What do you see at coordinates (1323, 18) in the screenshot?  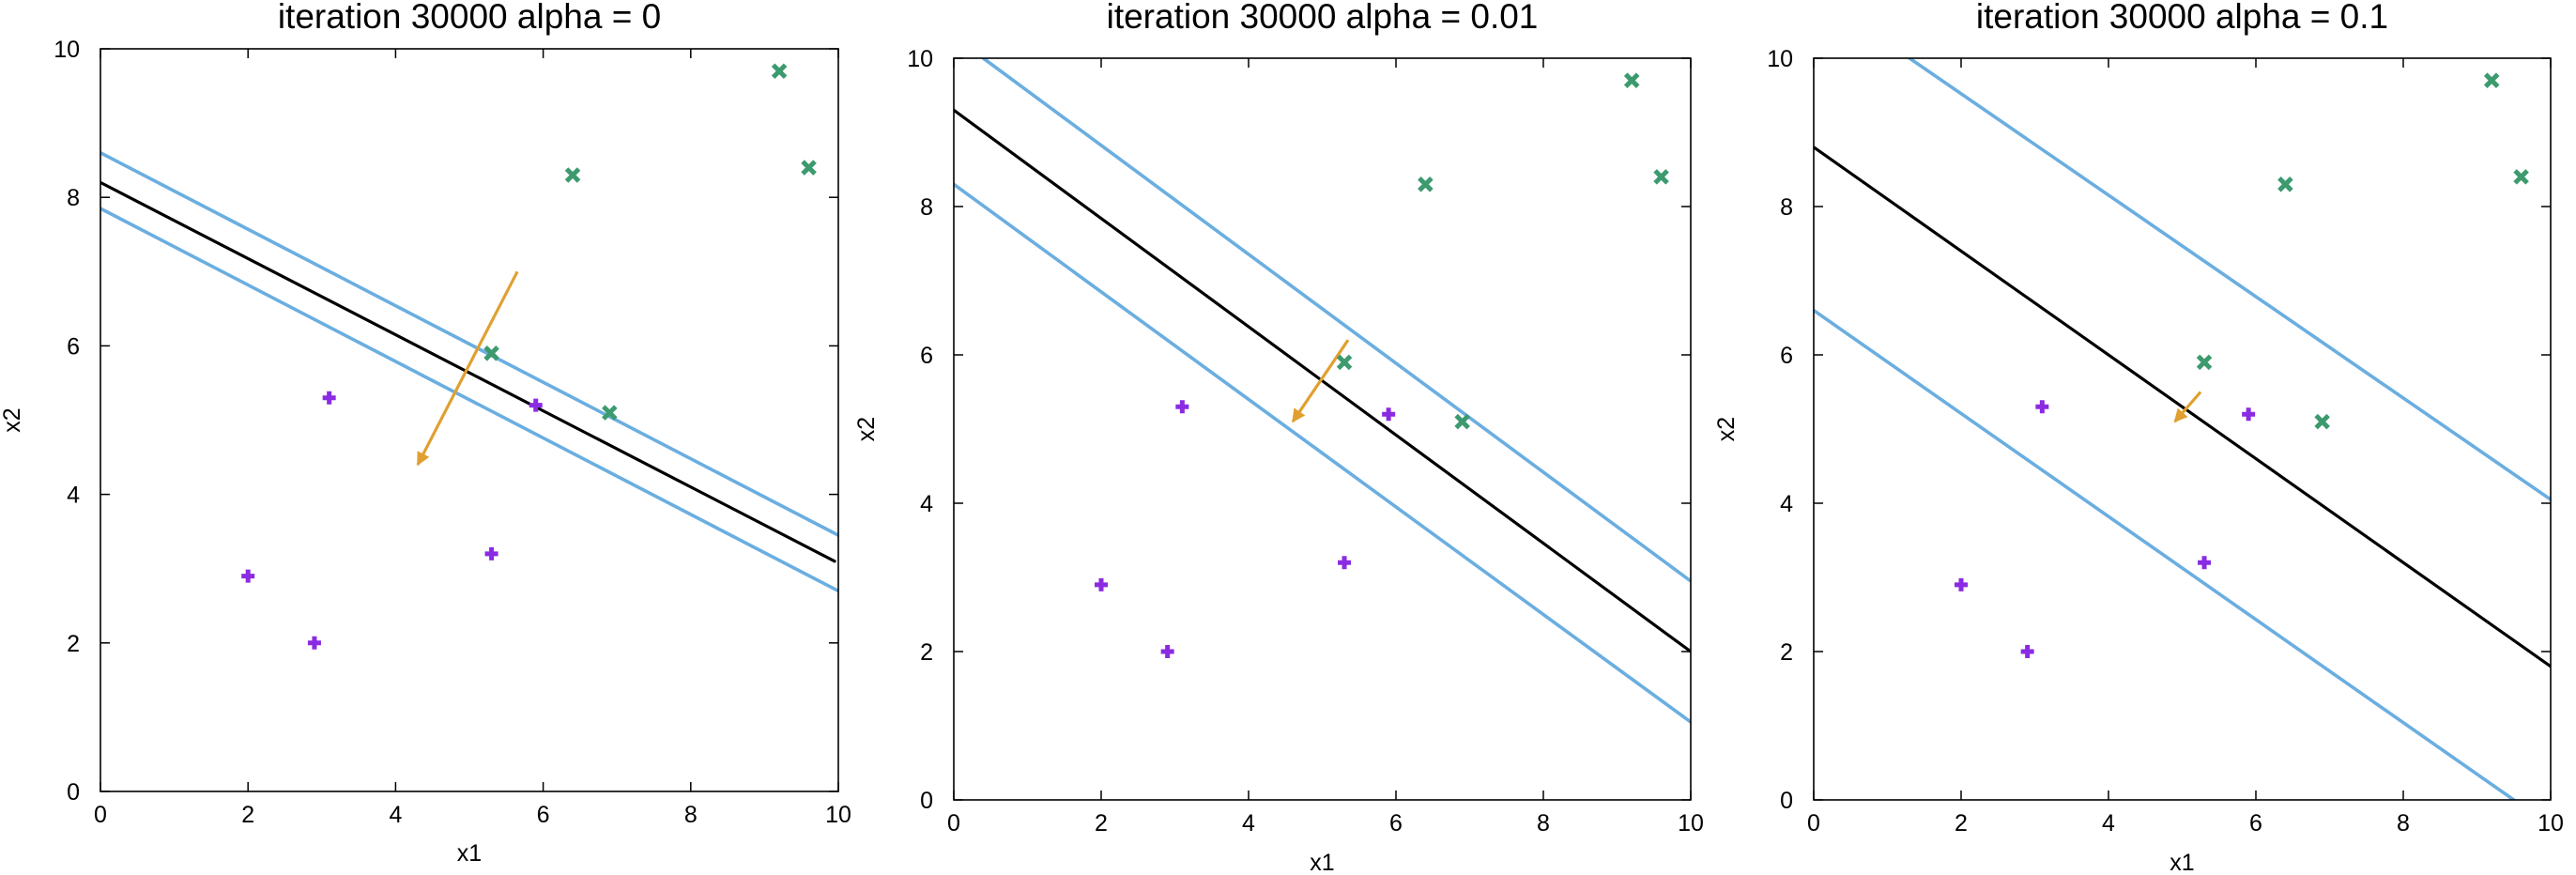 I see `chart-title: iteration 30000 alpha = 0.01` at bounding box center [1323, 18].